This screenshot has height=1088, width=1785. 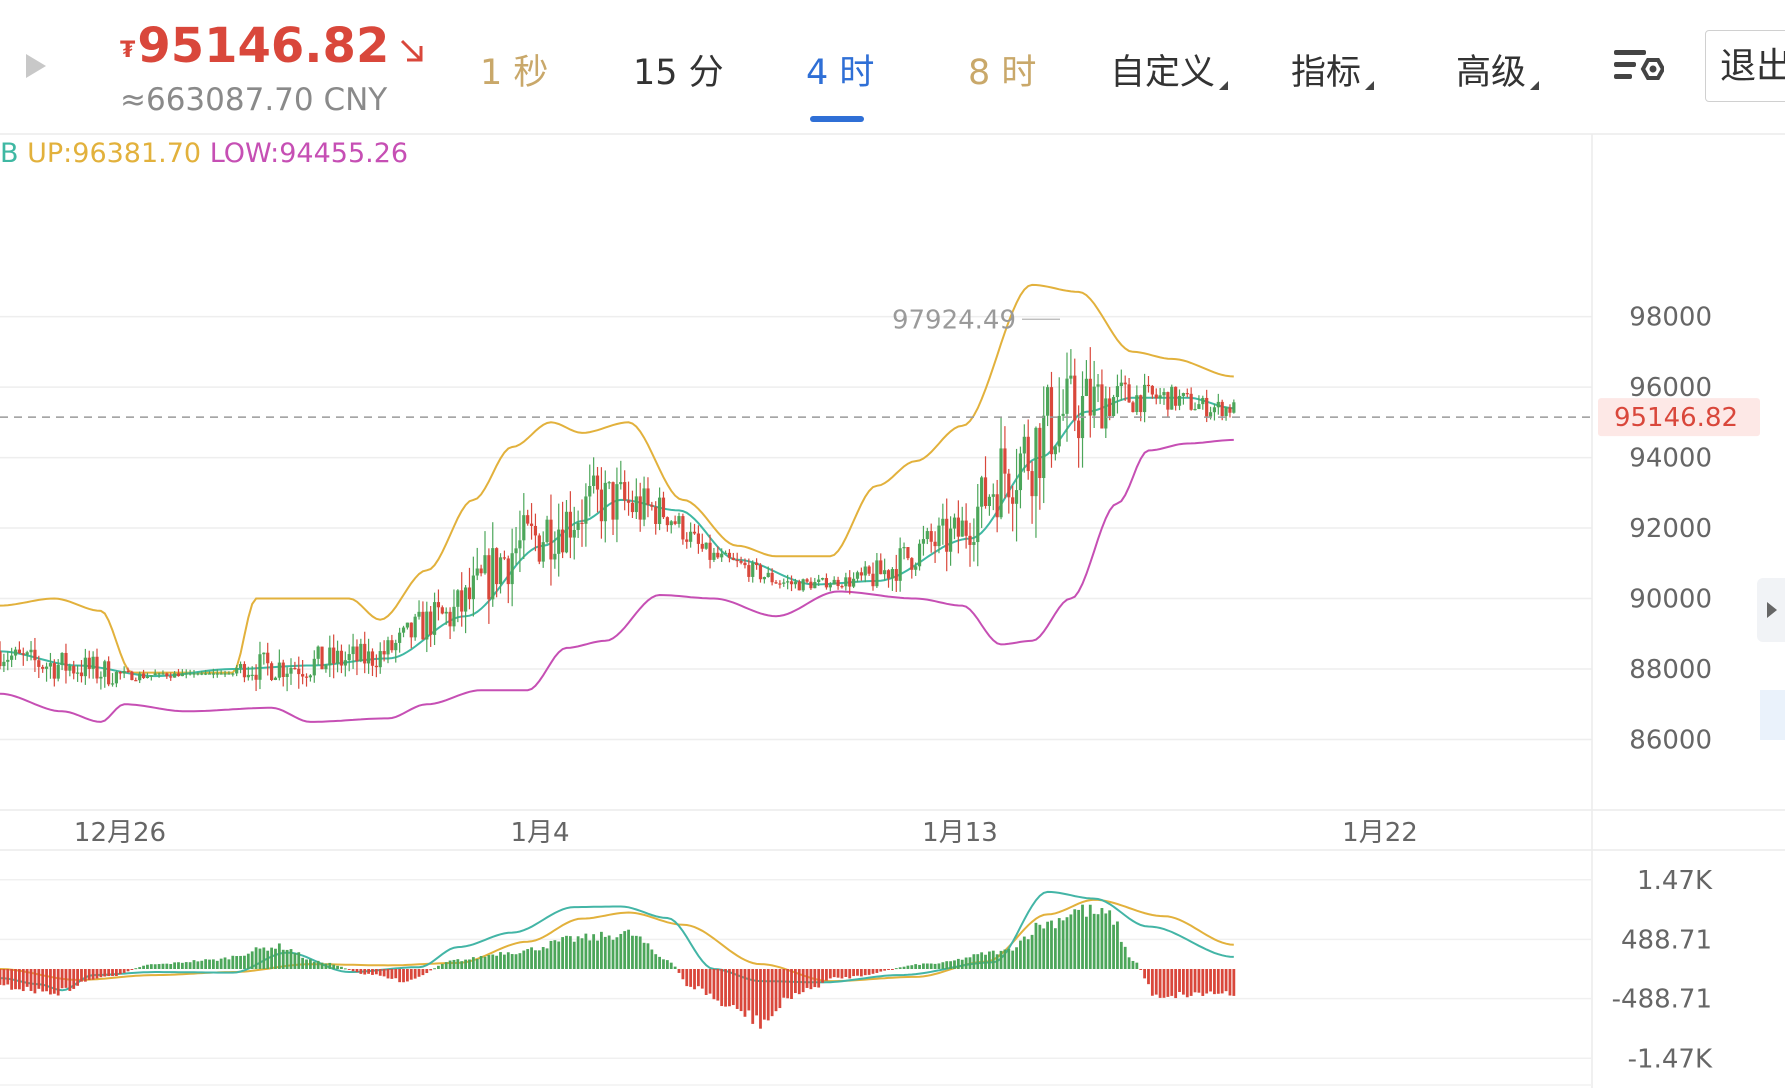 I want to click on menu-custom: 自定义, so click(x=1169, y=69).